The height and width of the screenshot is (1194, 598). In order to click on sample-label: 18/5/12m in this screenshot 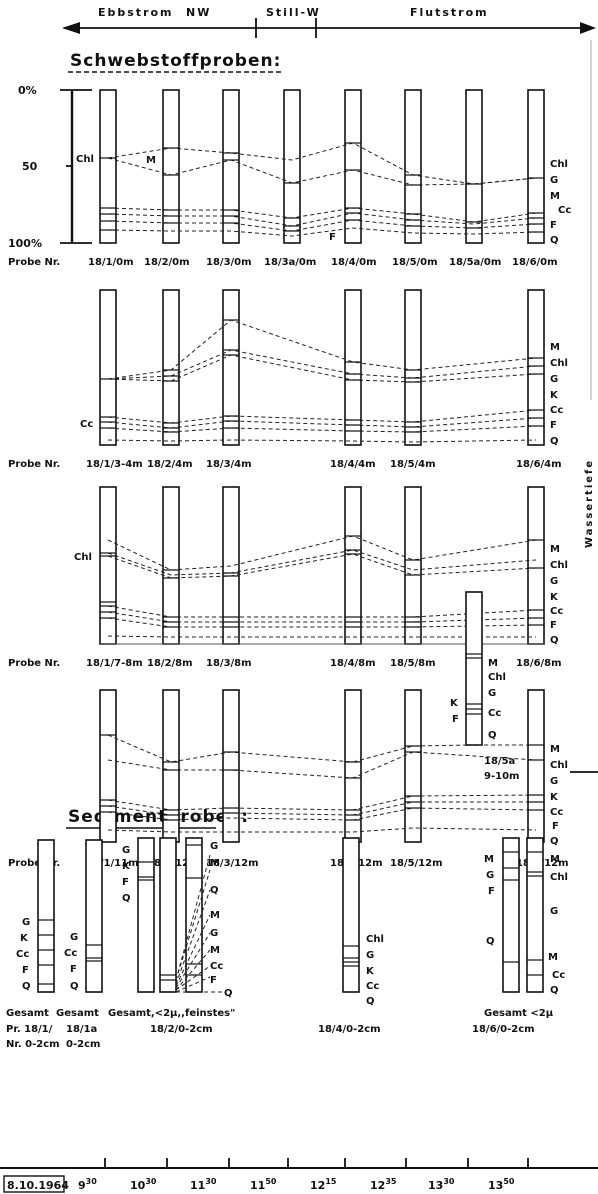, I will do `click(416, 863)`.